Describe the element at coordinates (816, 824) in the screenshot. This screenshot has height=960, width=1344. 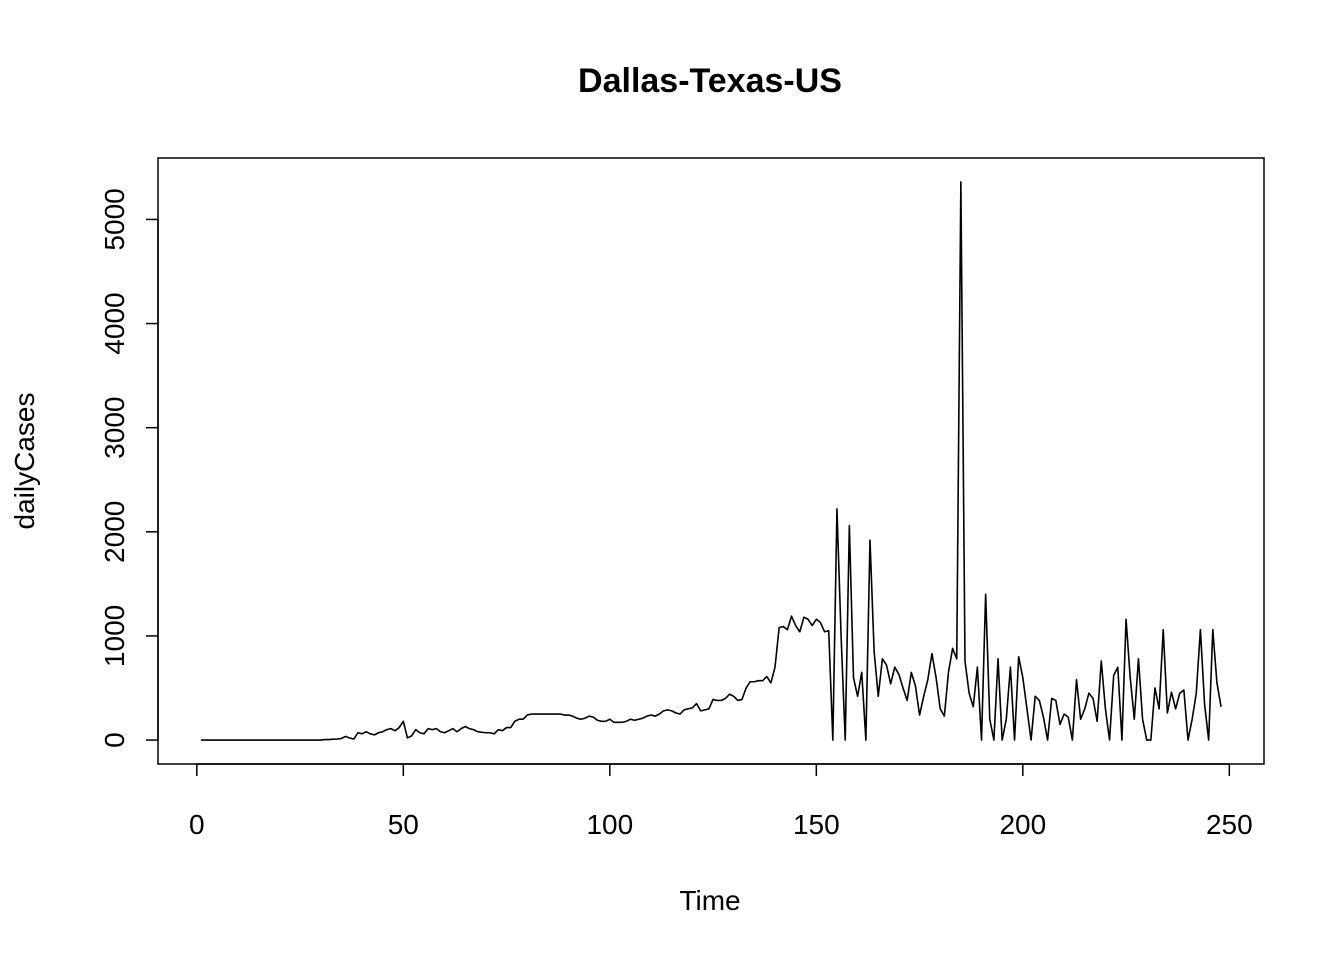
I see `x-tick-label: 150` at that location.